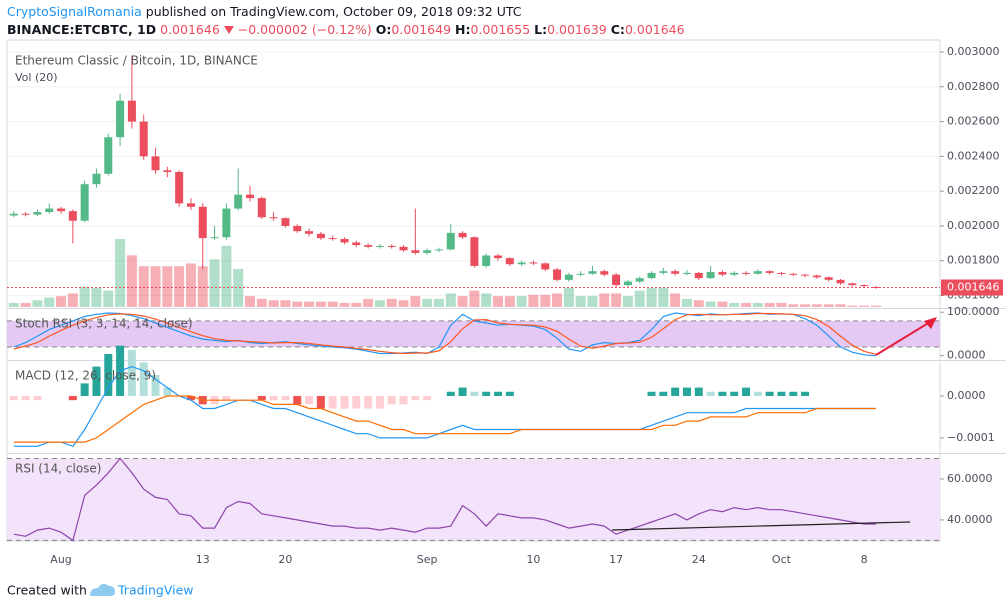 The height and width of the screenshot is (608, 1006). Describe the element at coordinates (973, 121) in the screenshot. I see `y-tick-label: 0.002600` at that location.